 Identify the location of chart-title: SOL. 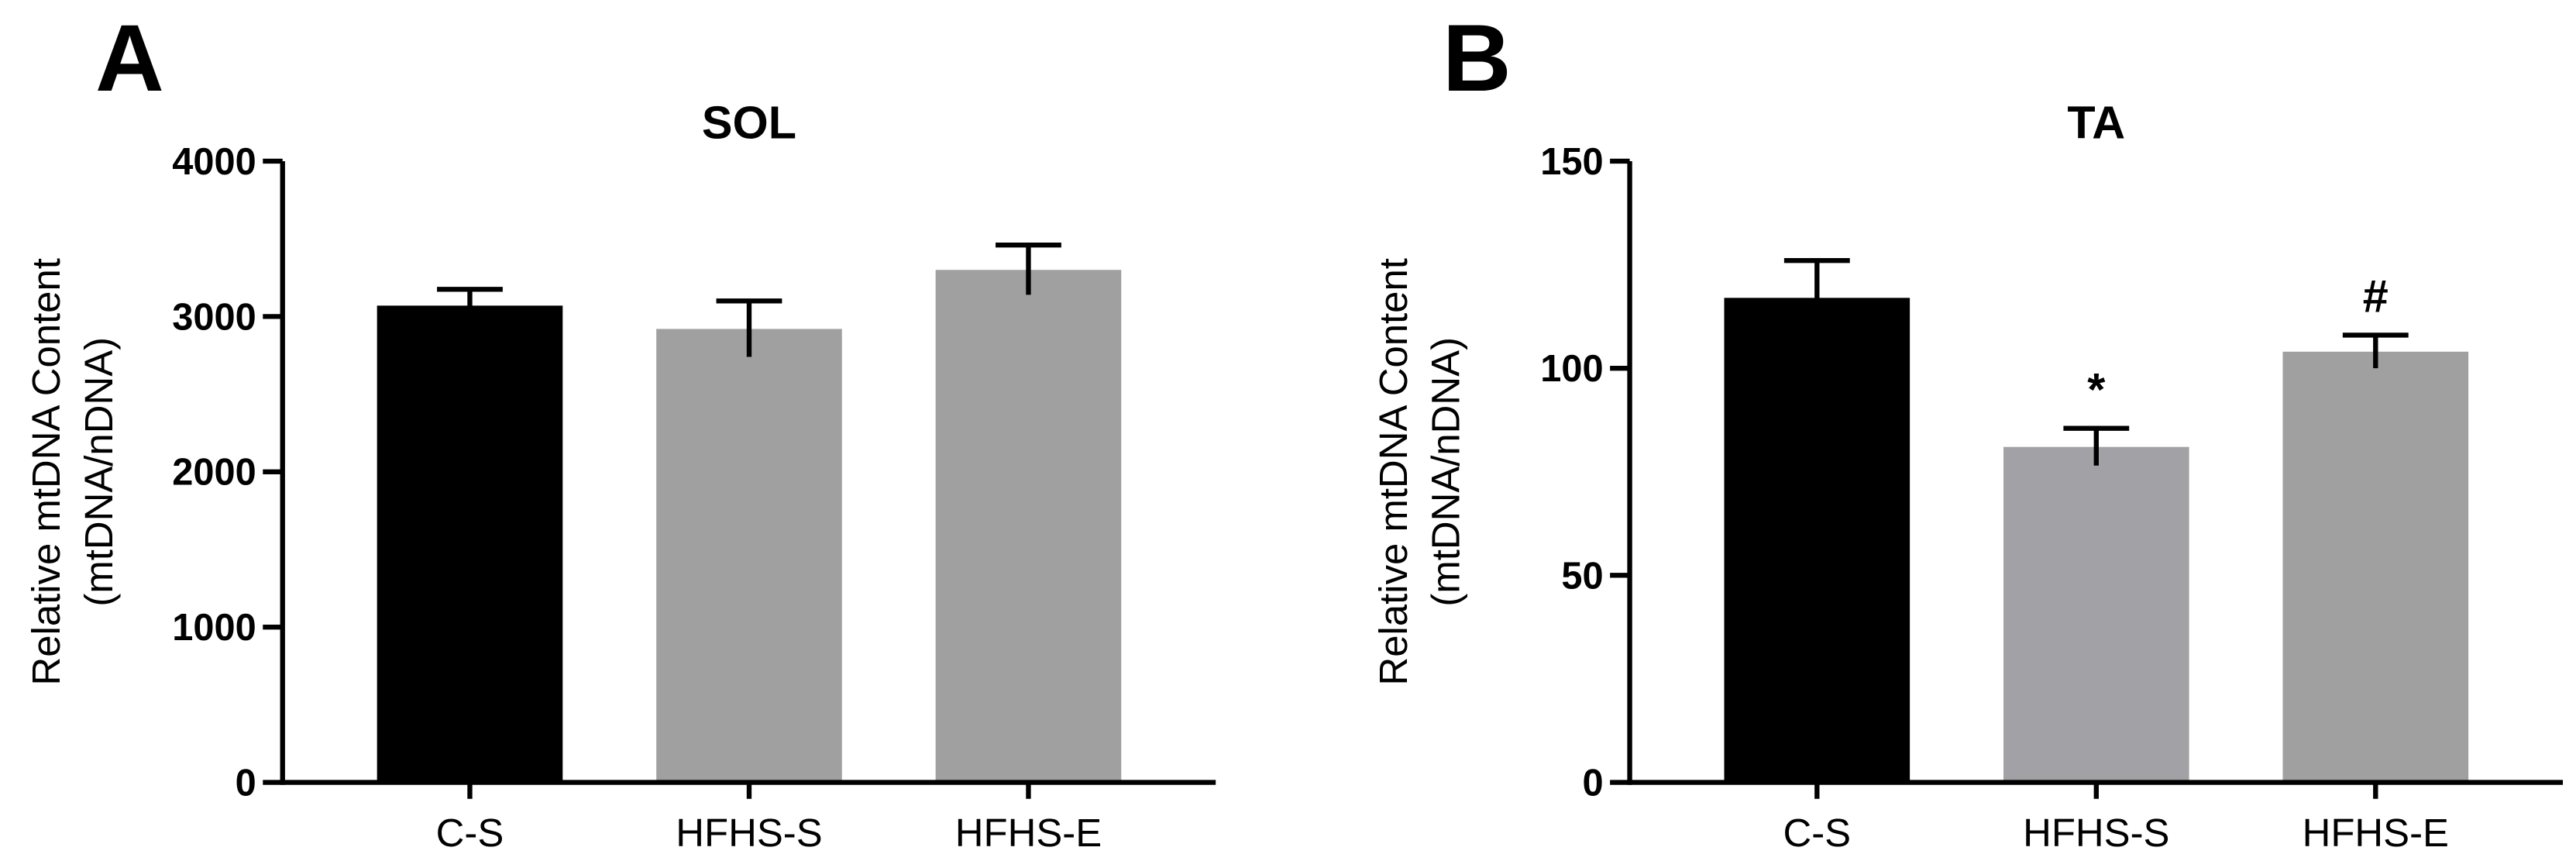
(749, 122).